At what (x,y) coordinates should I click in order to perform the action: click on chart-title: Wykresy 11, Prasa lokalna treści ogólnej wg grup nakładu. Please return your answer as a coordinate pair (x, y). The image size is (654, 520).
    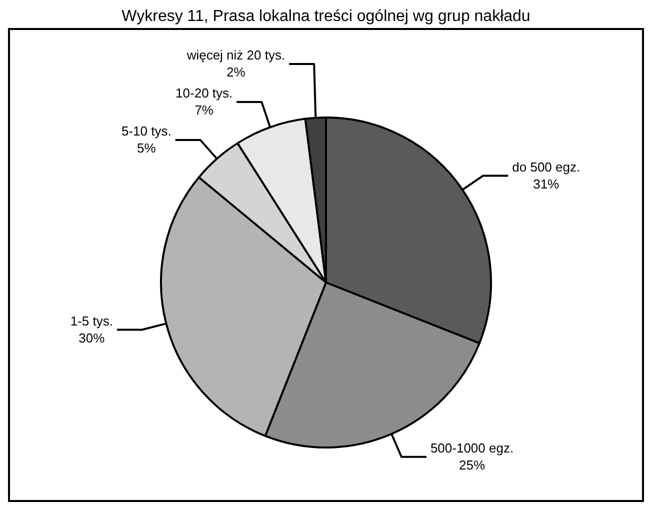
    Looking at the image, I should click on (326, 17).